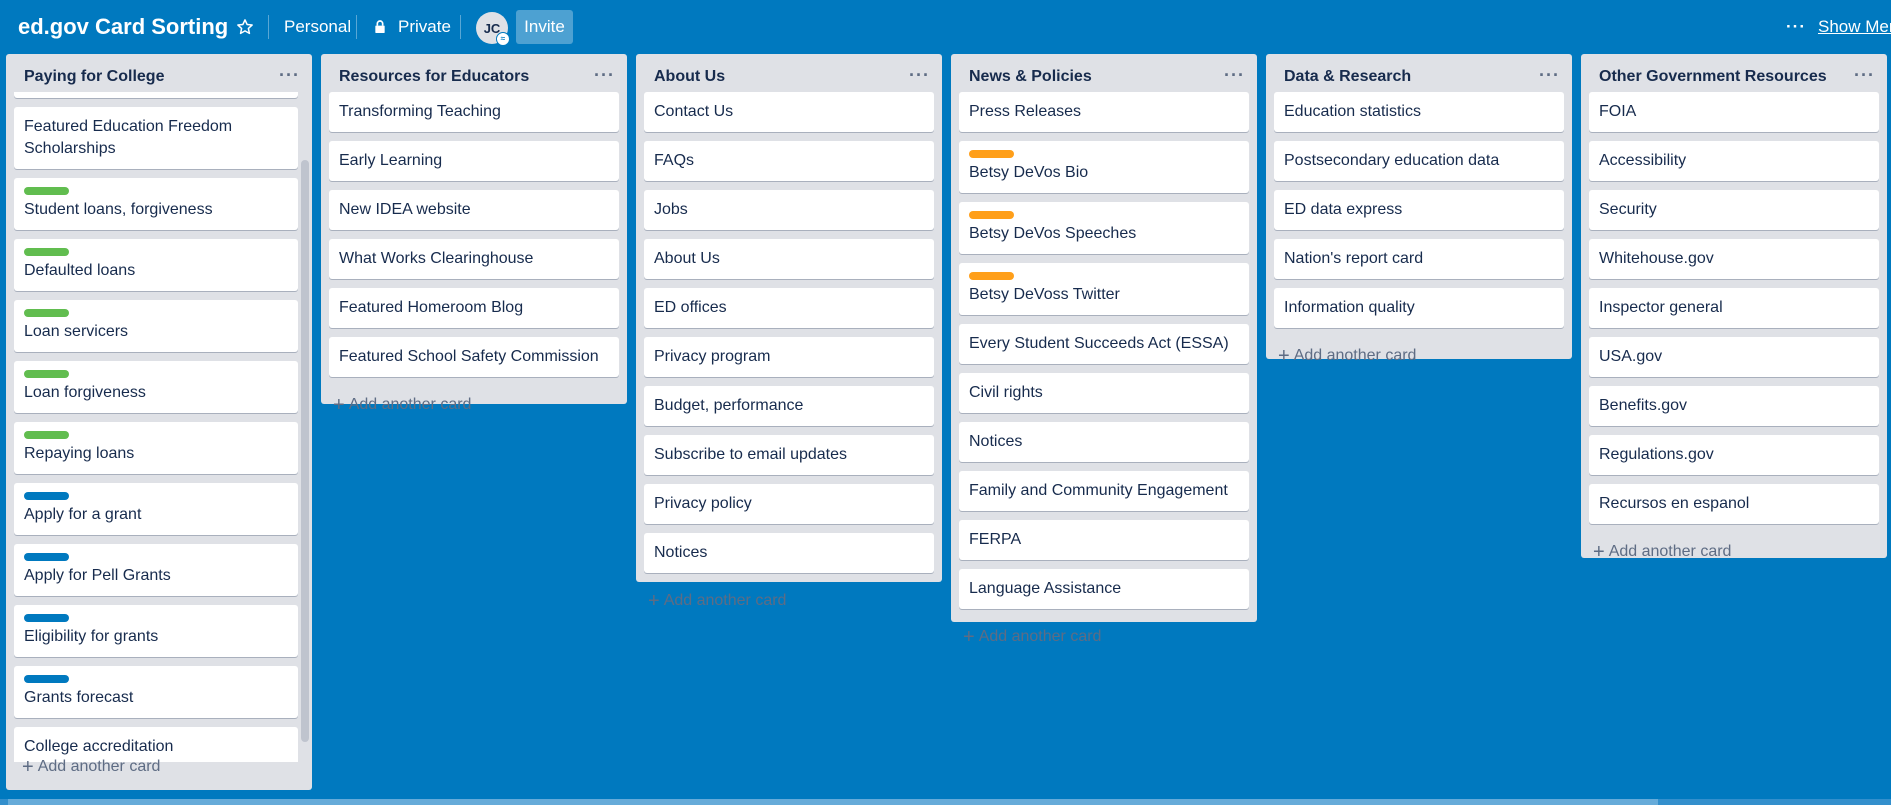 This screenshot has height=805, width=1891. Describe the element at coordinates (305, 451) in the screenshot. I see `list-scrollbar` at that location.